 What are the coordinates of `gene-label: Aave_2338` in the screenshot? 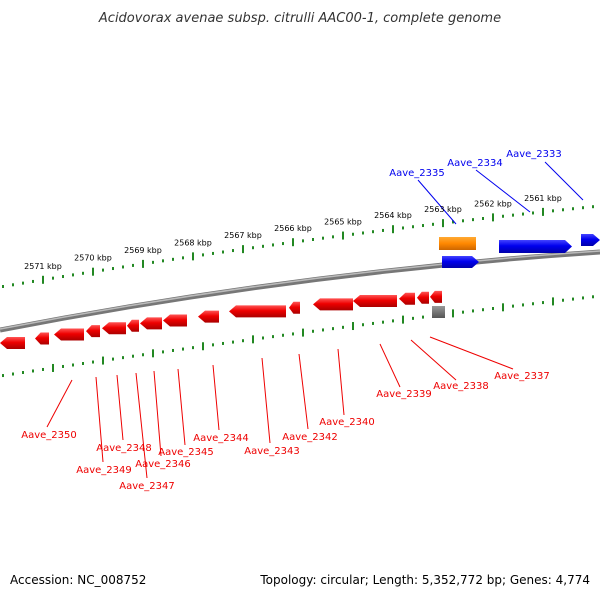 It's located at (461, 386).